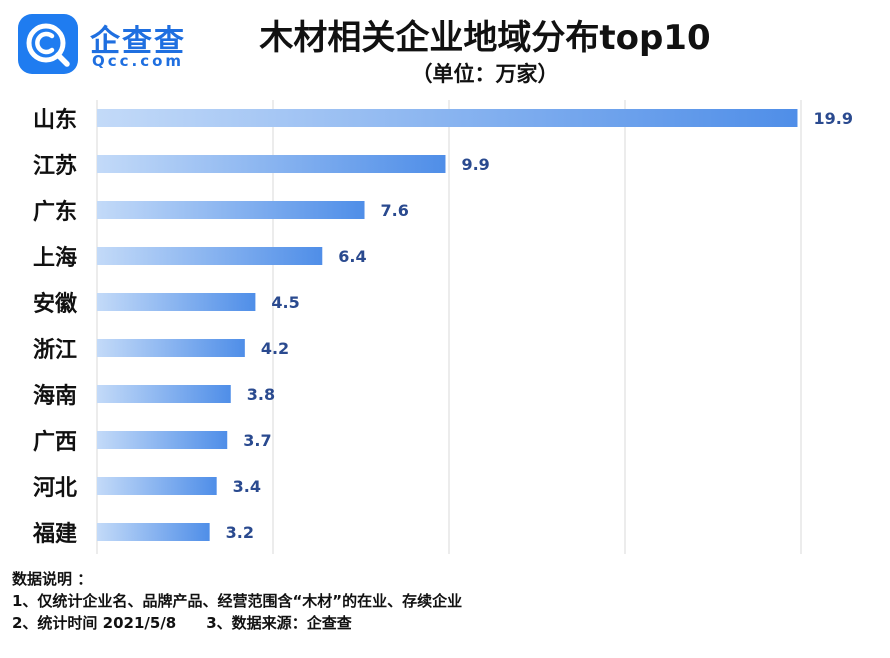  I want to click on notes-line-2b: 3、数据来源：企查查, so click(279, 623).